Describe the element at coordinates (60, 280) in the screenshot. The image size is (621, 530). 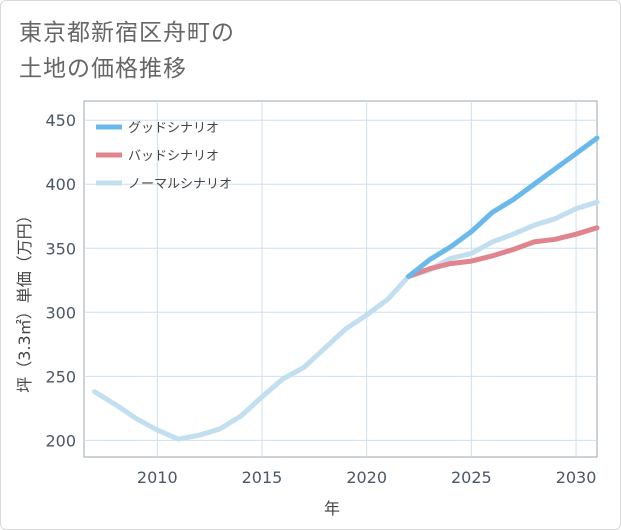
I see `y-tick-labels: 200 250 300 350 400 450` at that location.